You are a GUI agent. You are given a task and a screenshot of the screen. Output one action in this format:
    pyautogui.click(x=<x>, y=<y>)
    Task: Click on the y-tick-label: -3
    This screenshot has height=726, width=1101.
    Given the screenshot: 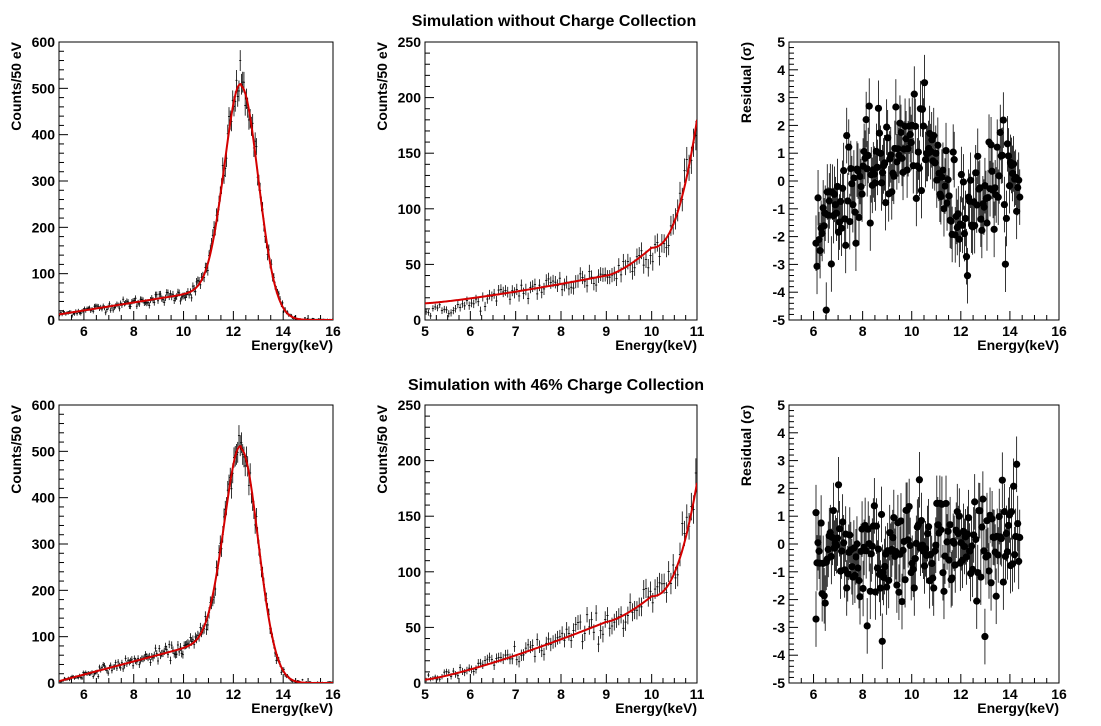 What is the action you would take?
    pyautogui.click(x=779, y=627)
    